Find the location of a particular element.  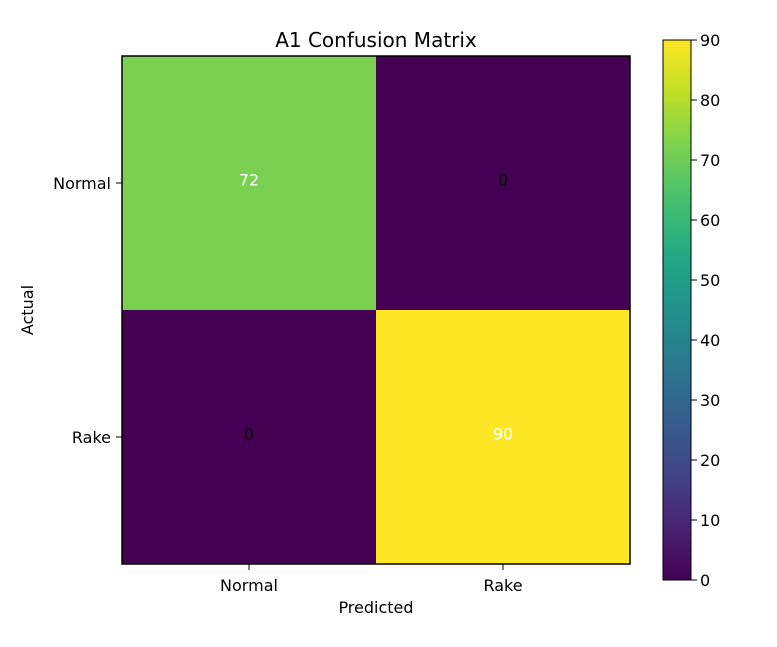

heatmap-cell-value: 72 is located at coordinates (249, 180).